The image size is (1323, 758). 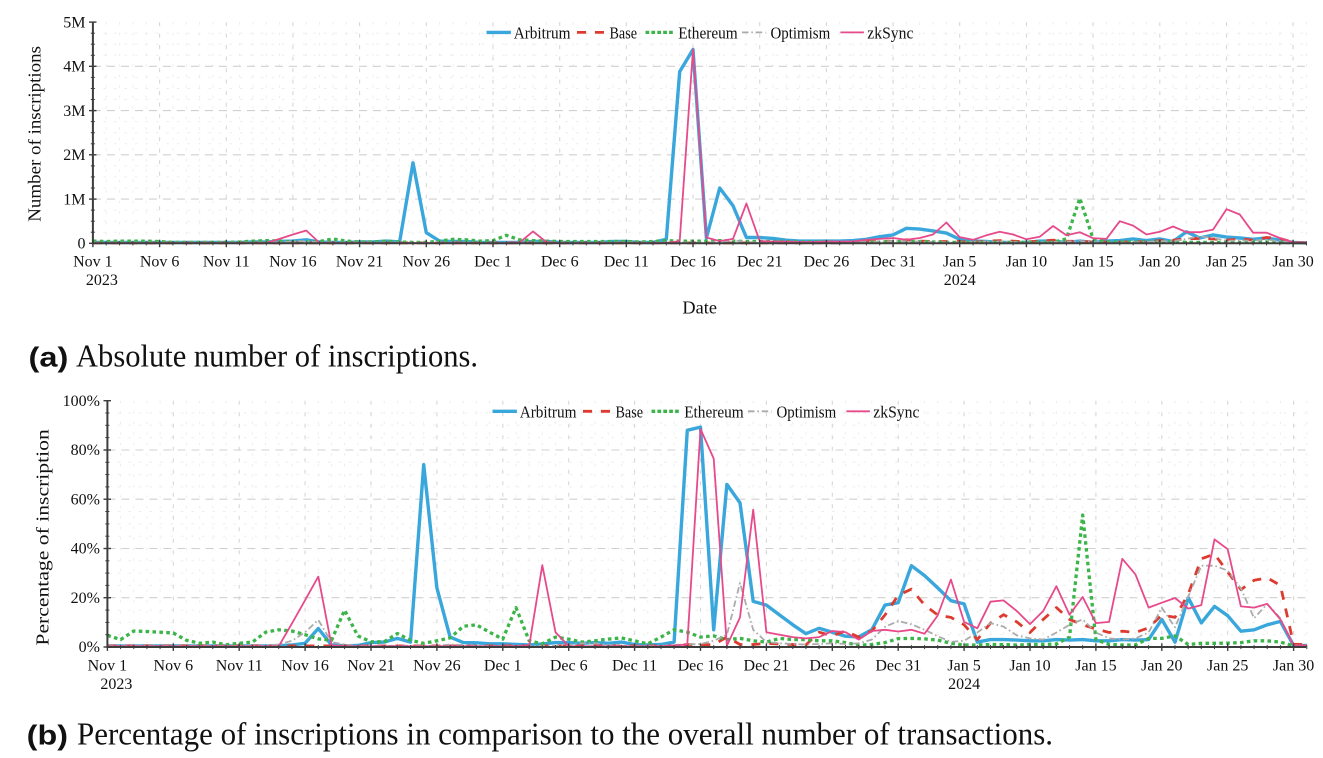 What do you see at coordinates (74, 22) in the screenshot?
I see `svg-text: 5M` at bounding box center [74, 22].